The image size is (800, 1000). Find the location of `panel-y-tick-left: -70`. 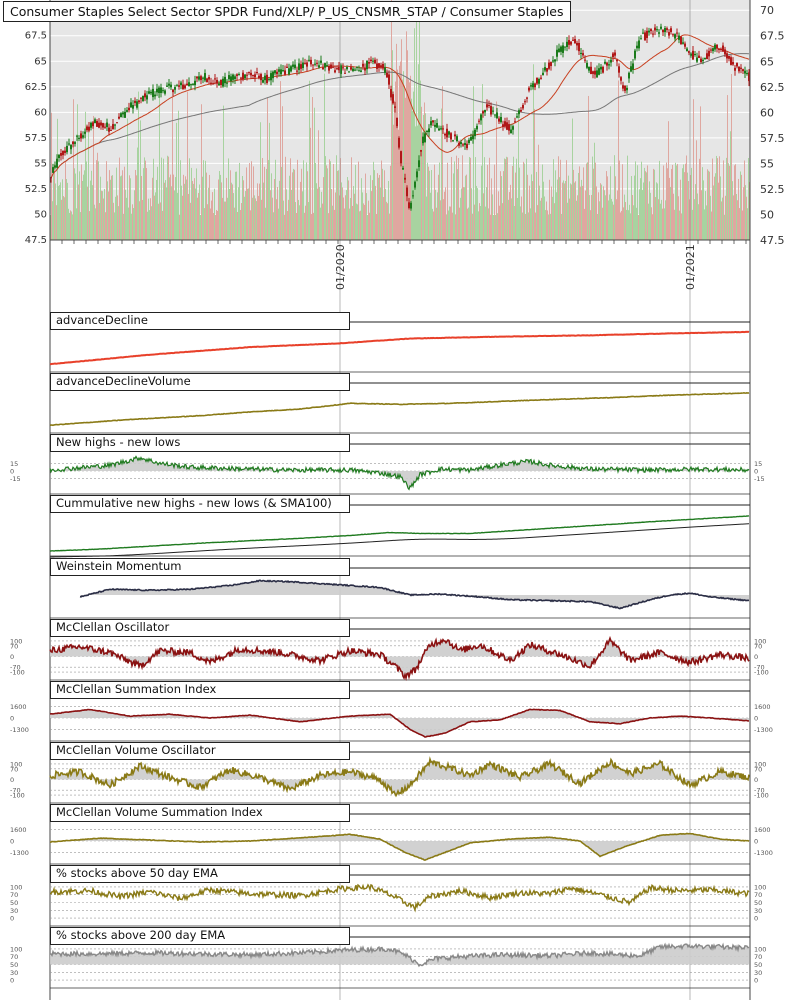

panel-y-tick-left: -70 is located at coordinates (15, 791).